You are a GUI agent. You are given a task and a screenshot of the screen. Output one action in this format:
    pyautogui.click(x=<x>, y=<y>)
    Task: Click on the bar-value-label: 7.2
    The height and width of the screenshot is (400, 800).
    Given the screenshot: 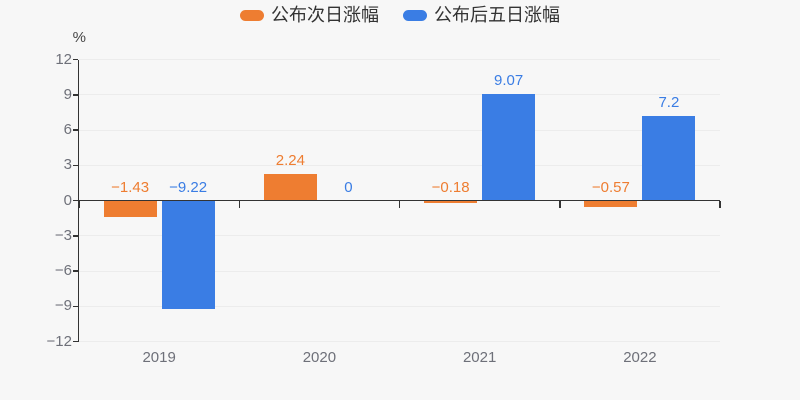 What is the action you would take?
    pyautogui.click(x=669, y=102)
    